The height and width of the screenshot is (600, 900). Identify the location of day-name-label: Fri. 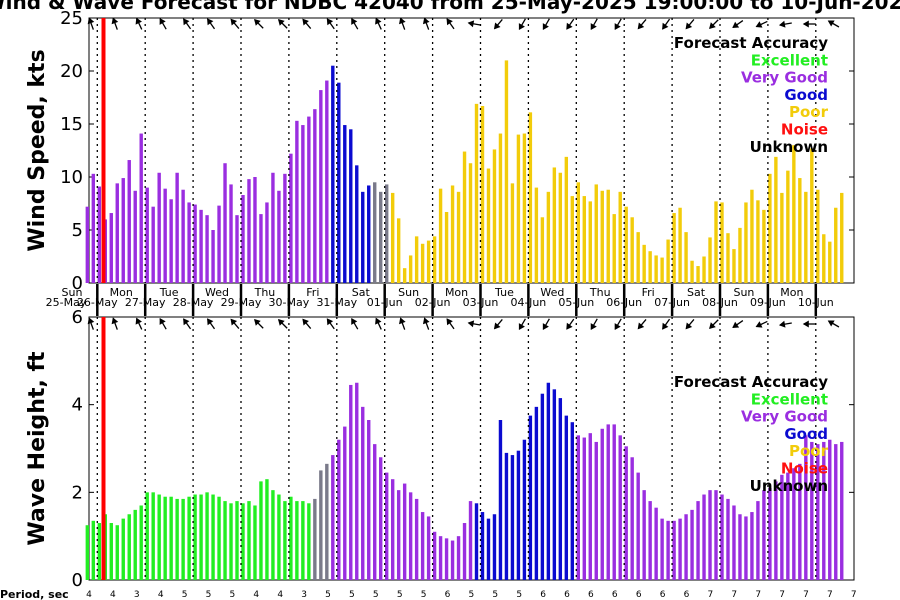
(312, 292).